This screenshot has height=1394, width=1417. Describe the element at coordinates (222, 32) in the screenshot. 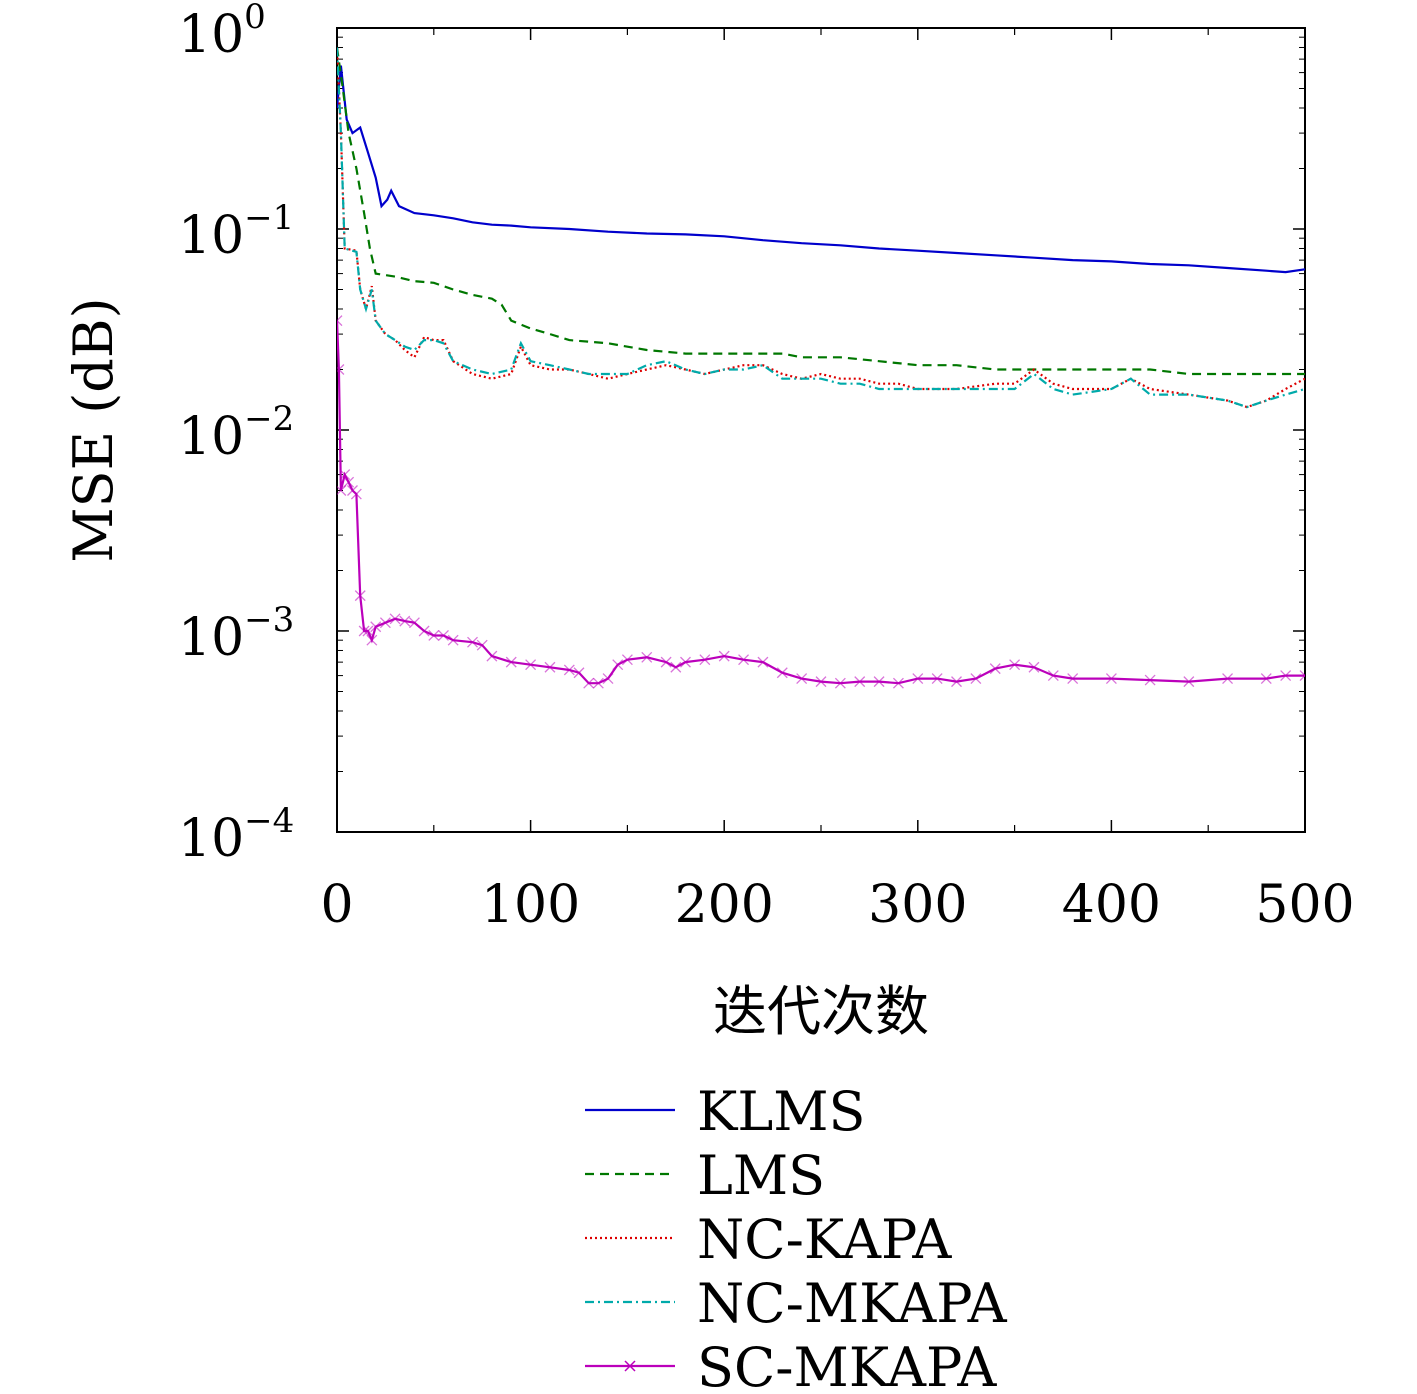

I see `y-tick-label-4: 10⁰` at that location.